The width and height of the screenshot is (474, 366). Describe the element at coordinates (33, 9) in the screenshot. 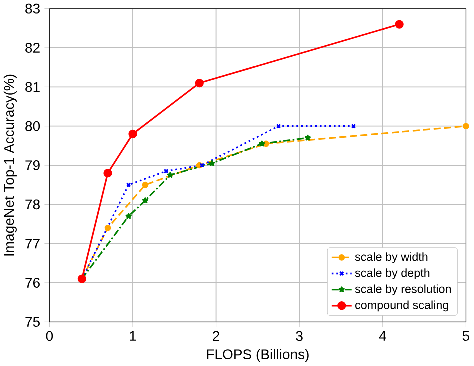

I see `y-tick-label: 83` at that location.